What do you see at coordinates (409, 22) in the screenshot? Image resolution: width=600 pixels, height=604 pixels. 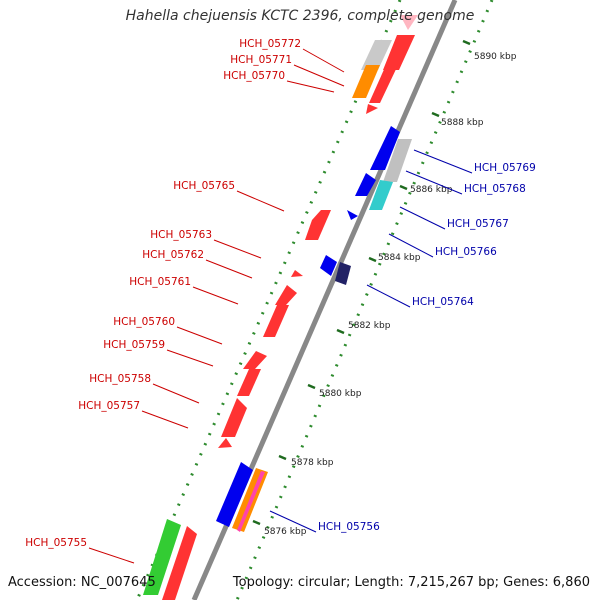 I see `gene-top-rev` at bounding box center [409, 22].